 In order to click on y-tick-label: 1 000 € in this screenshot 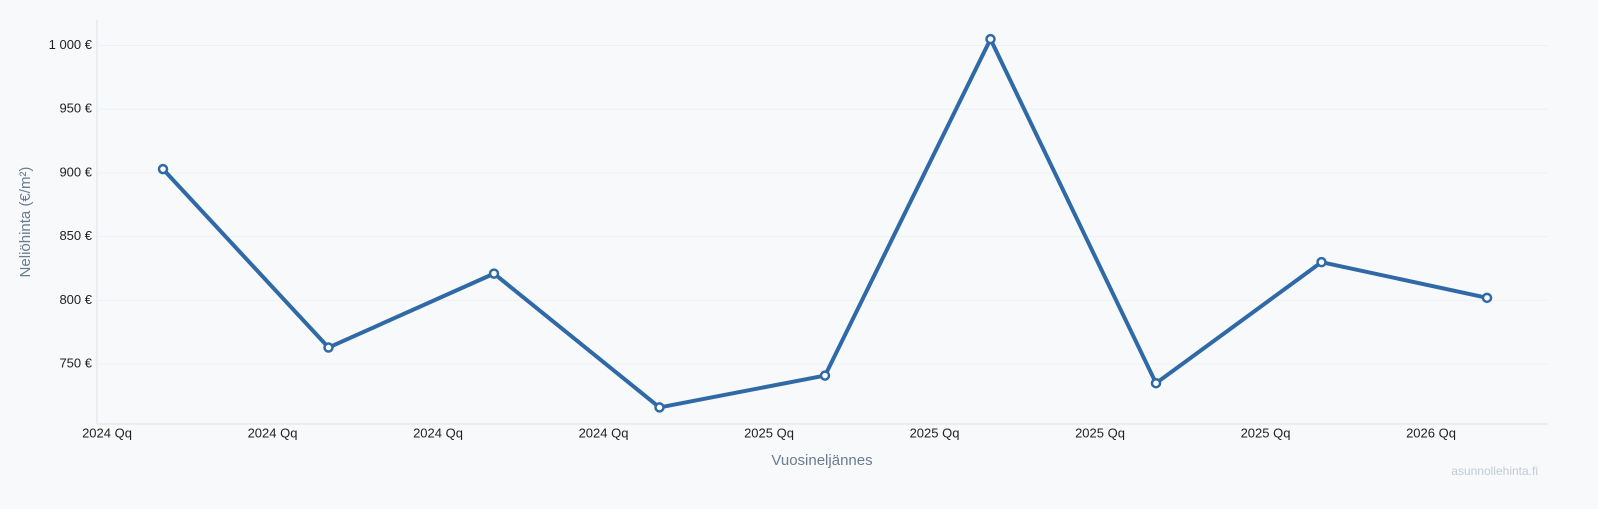, I will do `click(71, 44)`.